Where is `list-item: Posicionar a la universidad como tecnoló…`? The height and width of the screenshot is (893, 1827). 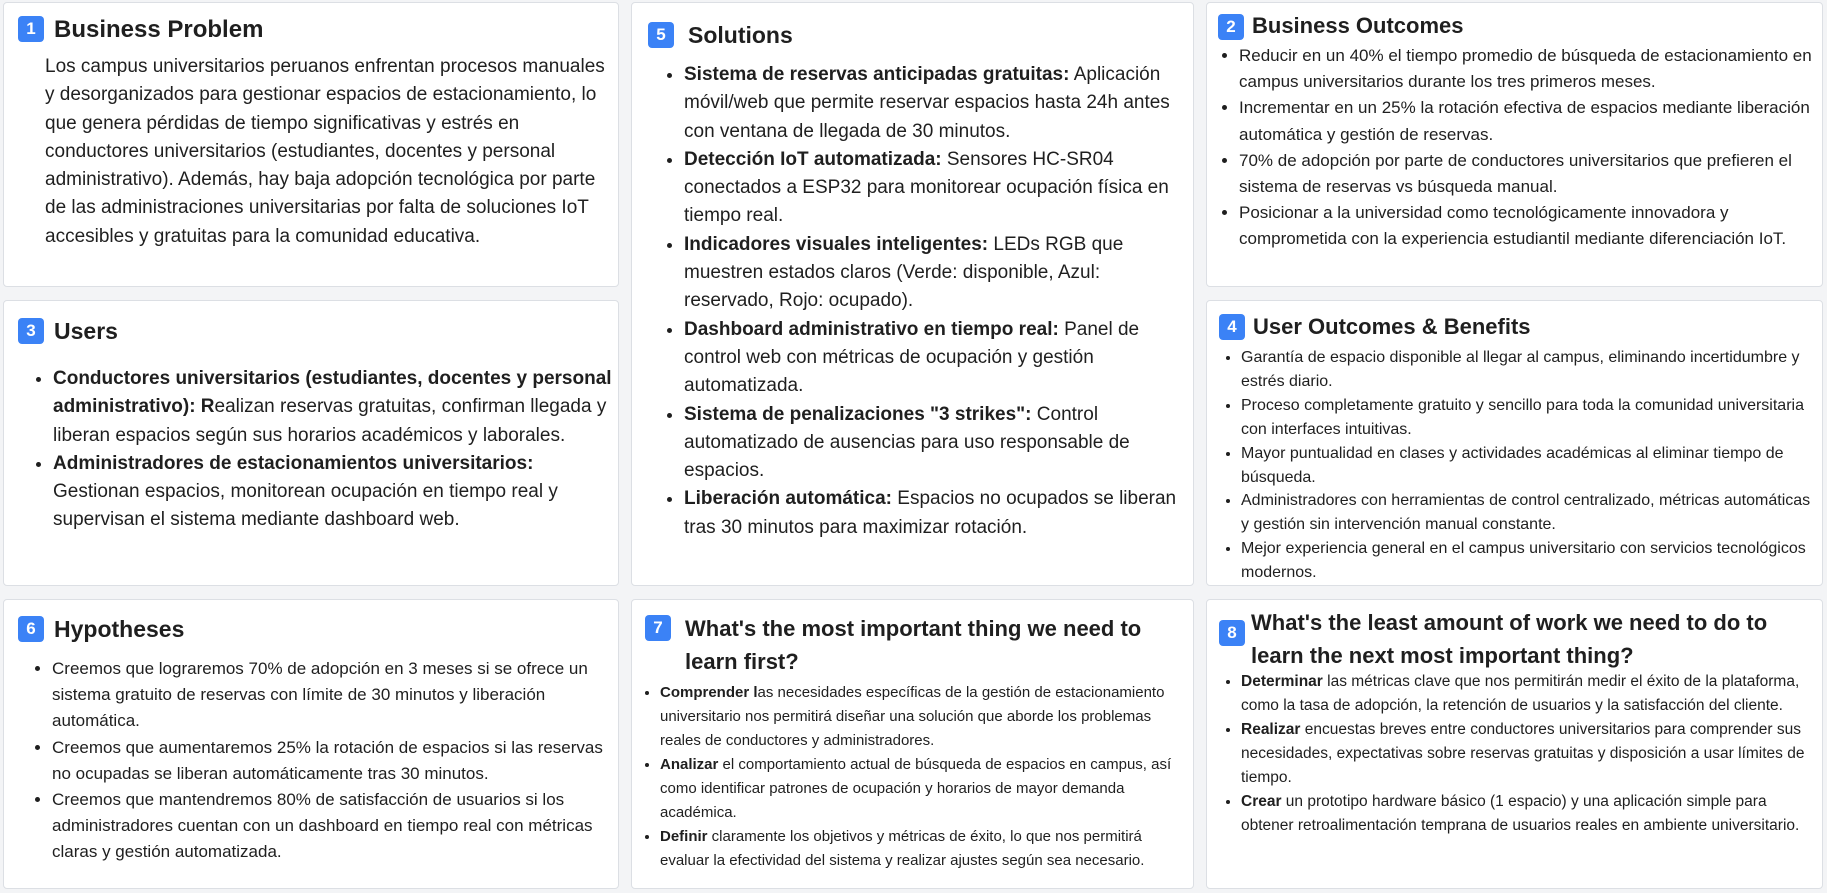
list-item: Posicionar a la universidad como tecnoló… is located at coordinates (1528, 226).